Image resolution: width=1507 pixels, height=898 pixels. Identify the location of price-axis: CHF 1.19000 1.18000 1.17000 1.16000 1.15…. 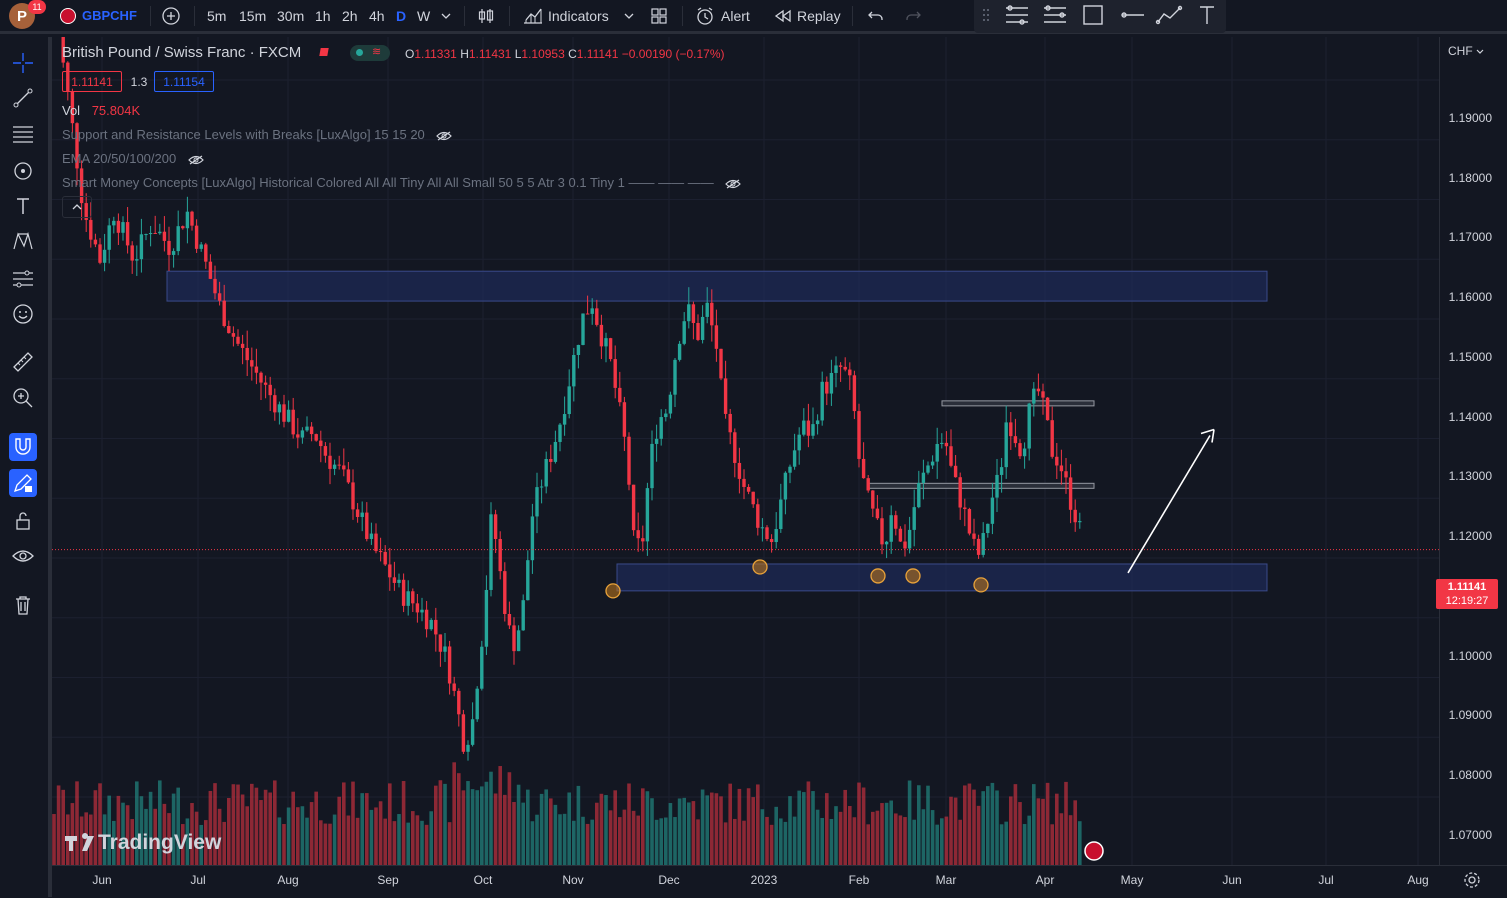
(1473, 451).